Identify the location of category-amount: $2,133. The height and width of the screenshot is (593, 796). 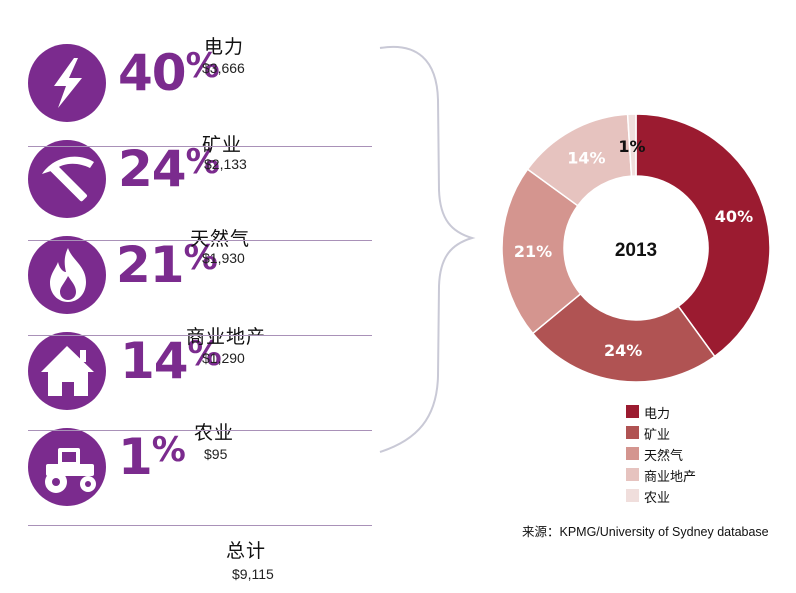
(225, 164).